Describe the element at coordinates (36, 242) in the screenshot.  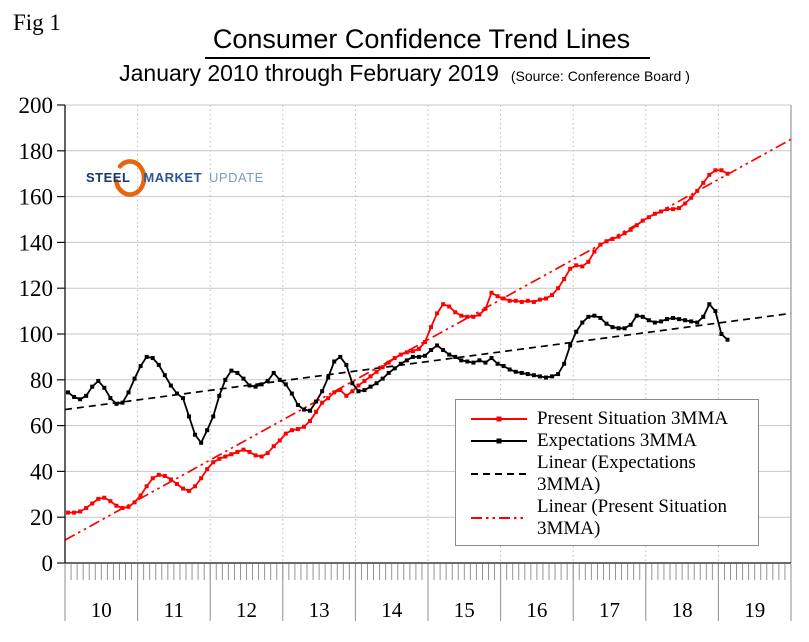
I see `svg-text: 140` at that location.